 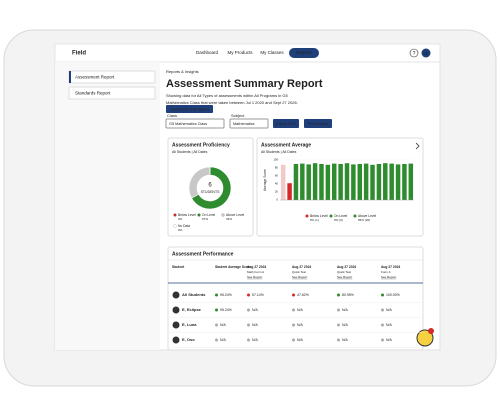 I want to click on donut-center-value: 6, so click(x=210, y=186).